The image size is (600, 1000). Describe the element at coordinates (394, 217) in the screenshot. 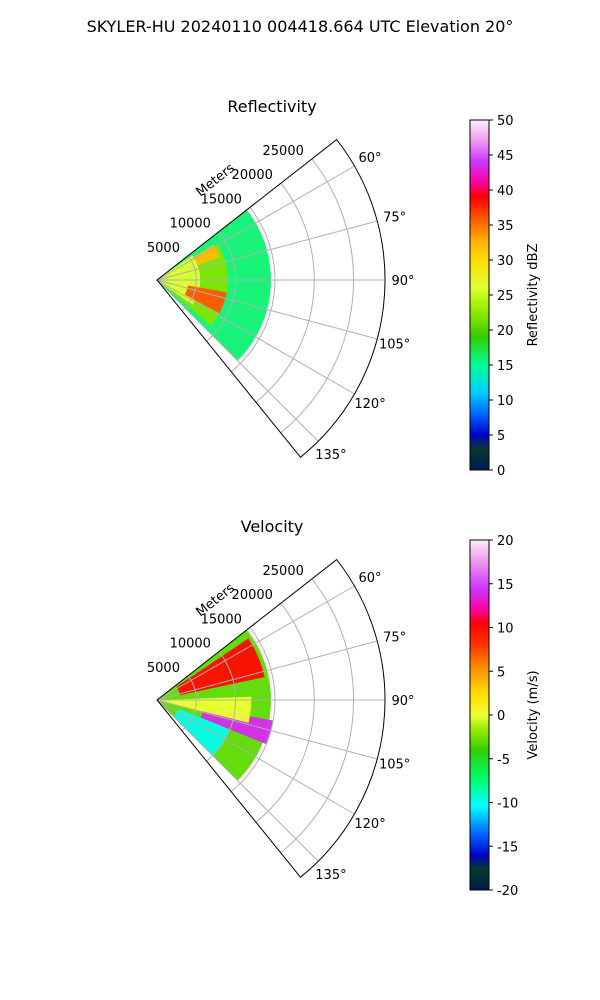

I see `reflectivity-angle-tick-label: 75°` at that location.